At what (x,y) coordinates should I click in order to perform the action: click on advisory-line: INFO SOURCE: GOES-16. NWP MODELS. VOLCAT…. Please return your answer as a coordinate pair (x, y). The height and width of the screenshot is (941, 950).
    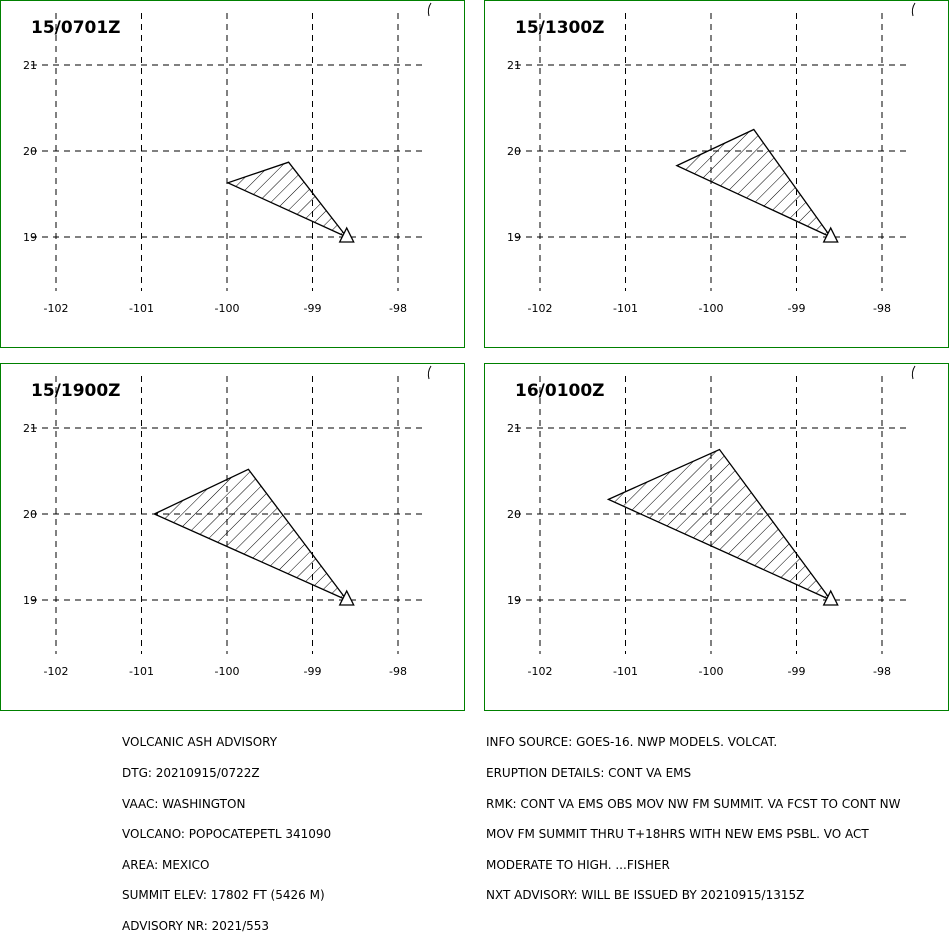
    Looking at the image, I should click on (632, 742).